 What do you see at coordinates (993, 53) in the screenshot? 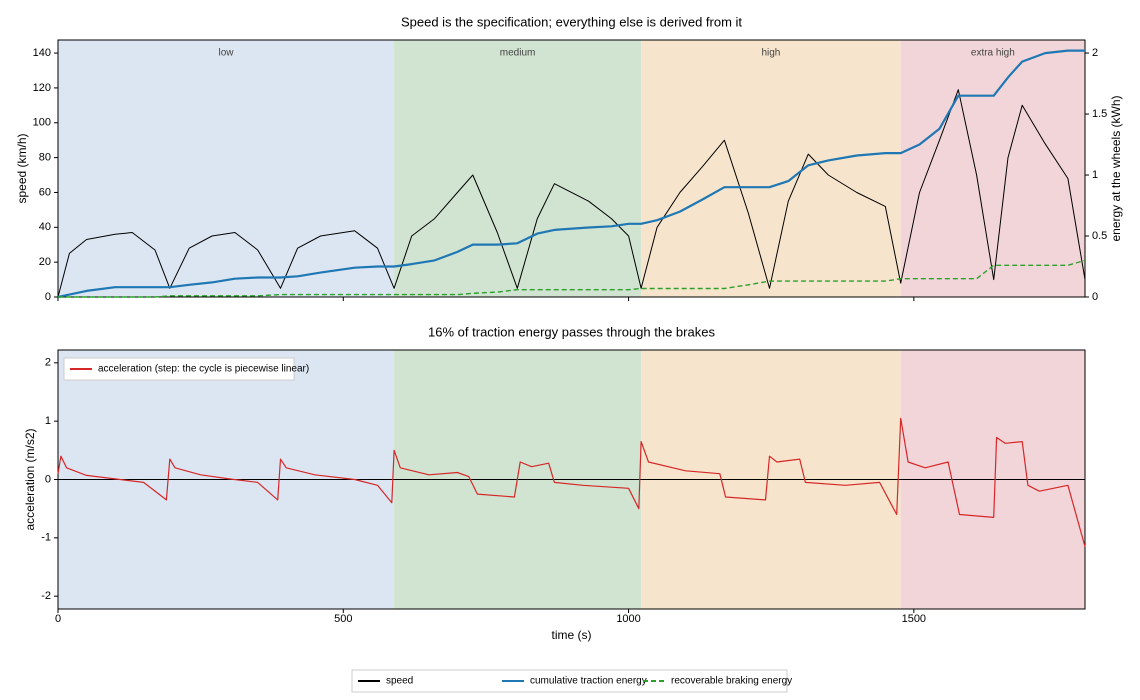
I see `phase-label: extra high` at bounding box center [993, 53].